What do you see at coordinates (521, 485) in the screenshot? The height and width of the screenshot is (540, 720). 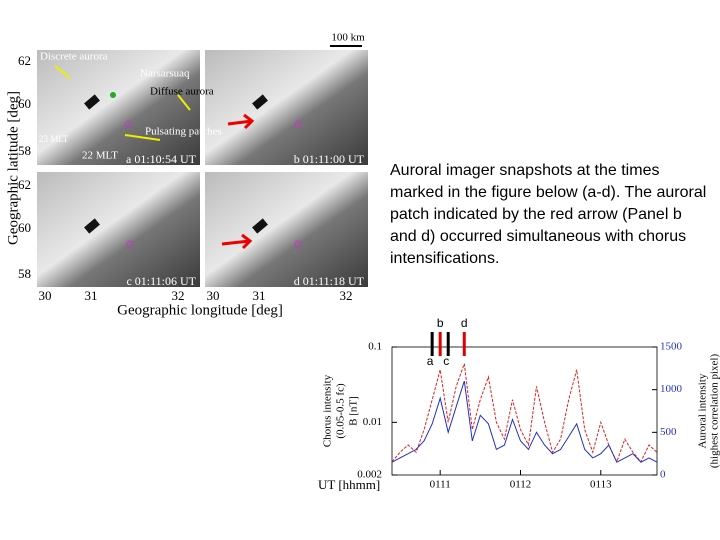 I see `x-tick-label: 0112` at bounding box center [521, 485].